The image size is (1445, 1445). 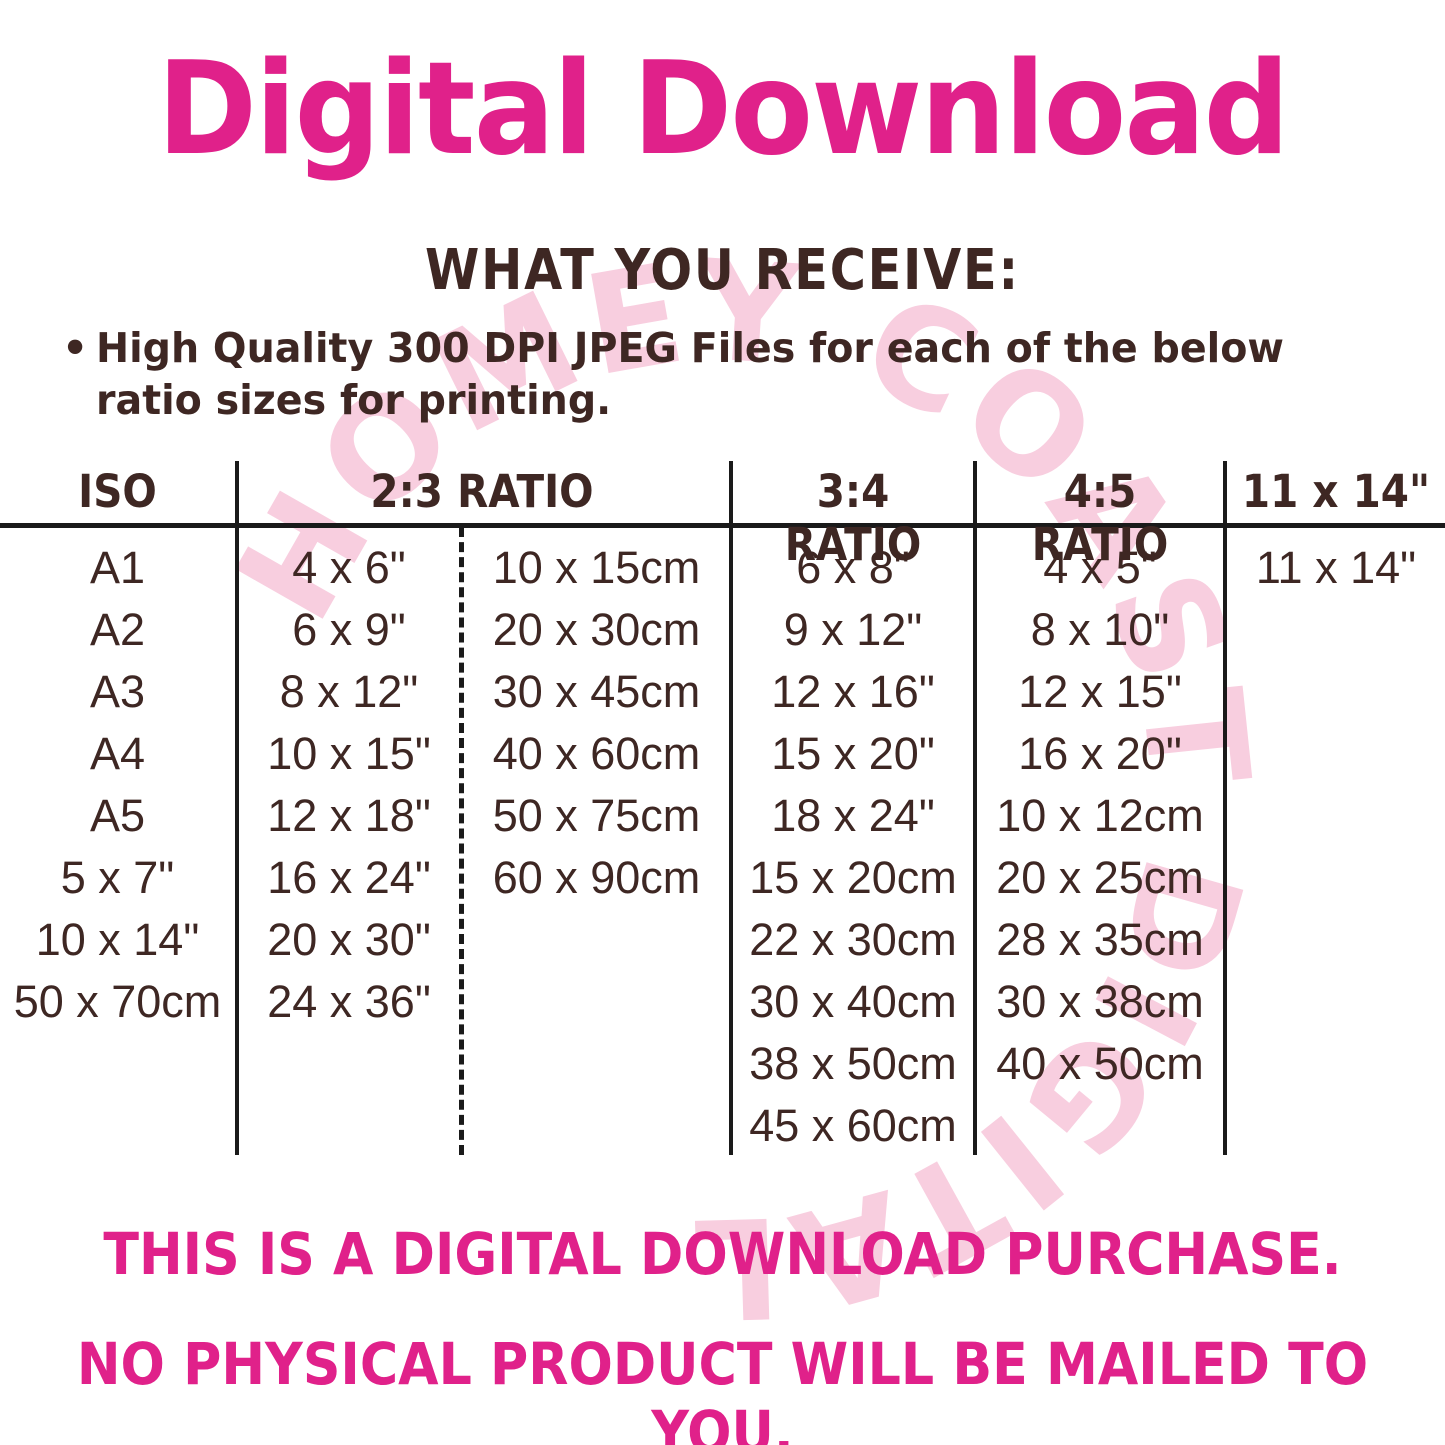 I want to click on column-header-11x14: 11 x 14", so click(x=1336, y=491).